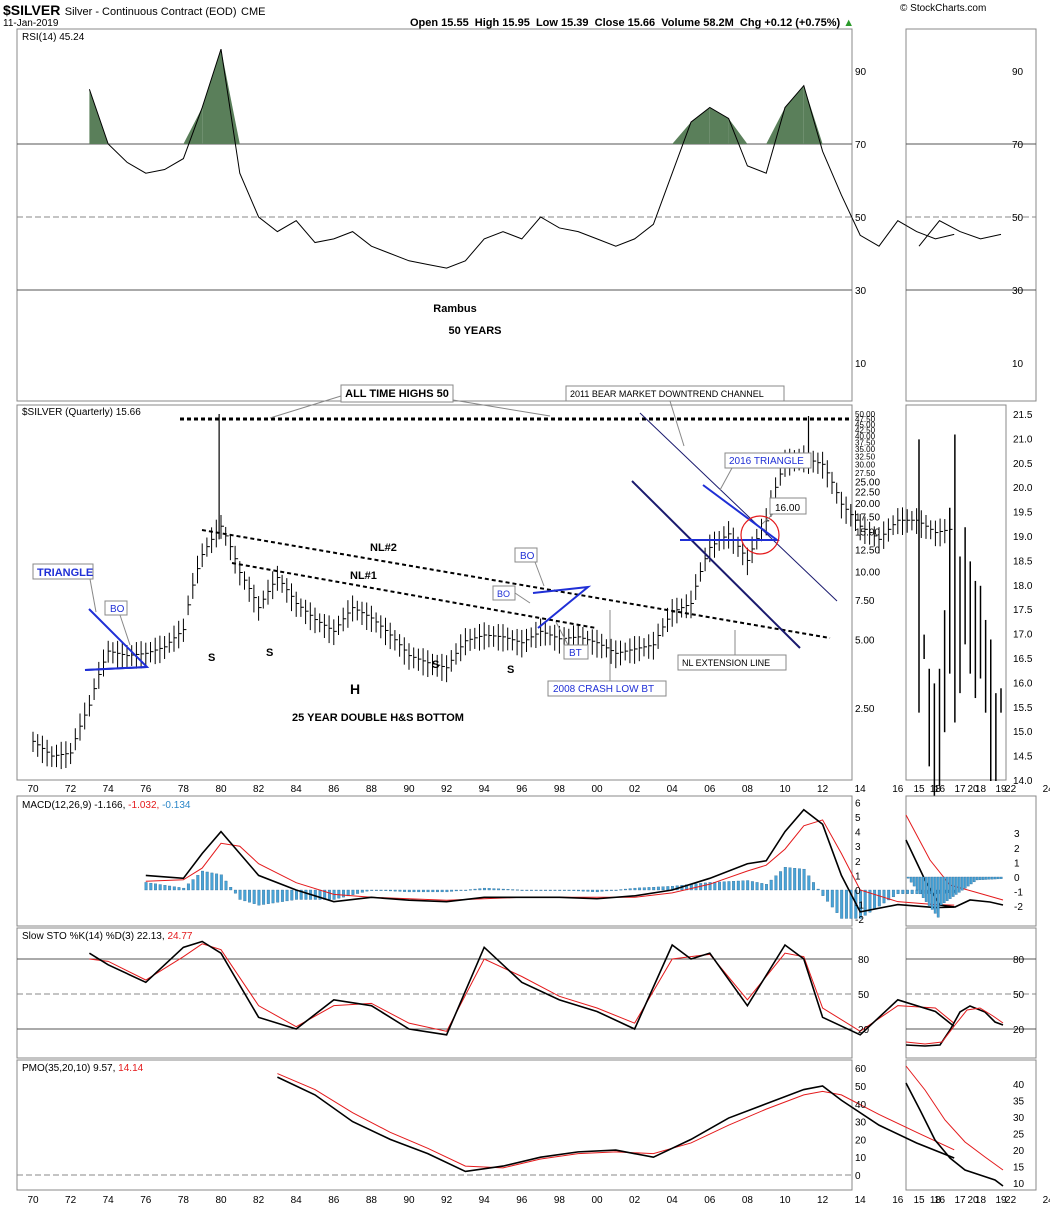  I want to click on price-axis-label: 32.50, so click(865, 456).